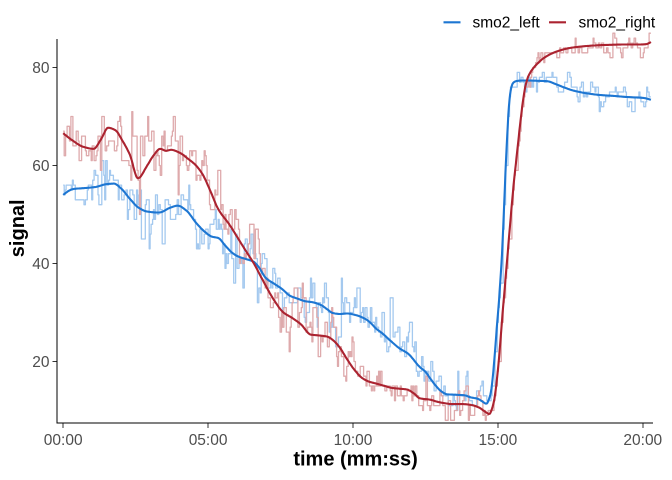 Image resolution: width=672 pixels, height=480 pixels. I want to click on svg-text: 00:00, so click(63, 440).